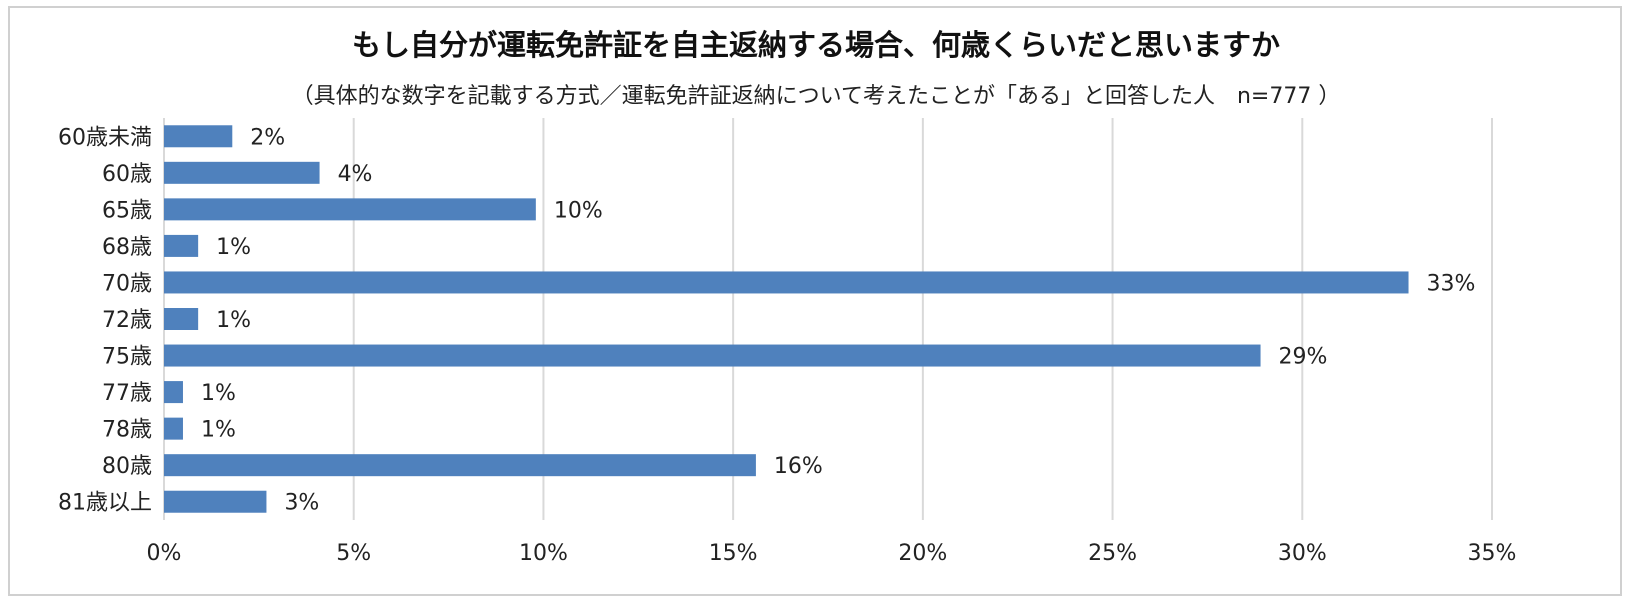 The width and height of the screenshot is (1632, 606). Describe the element at coordinates (815, 45) in the screenshot. I see `chart-title: もし自分が運転免許証を自主返納する場合、何歳くらいだと思いますか` at that location.